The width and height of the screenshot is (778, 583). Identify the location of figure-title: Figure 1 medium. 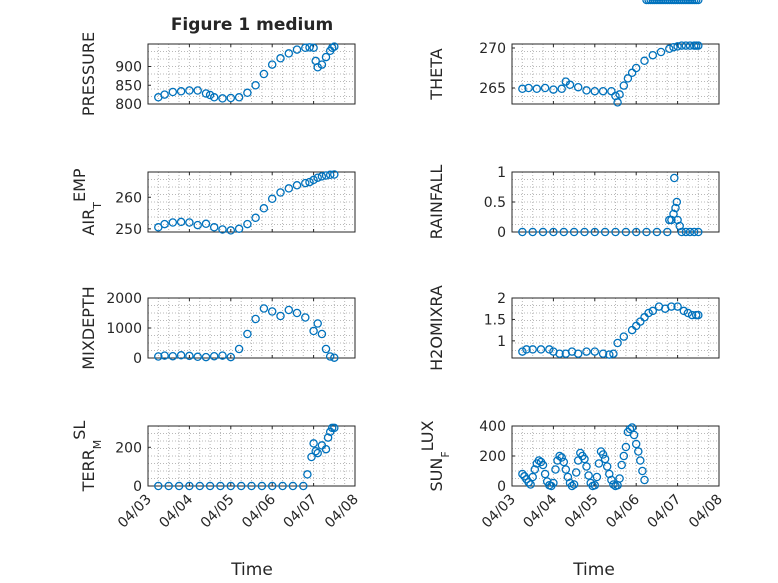
(252, 25).